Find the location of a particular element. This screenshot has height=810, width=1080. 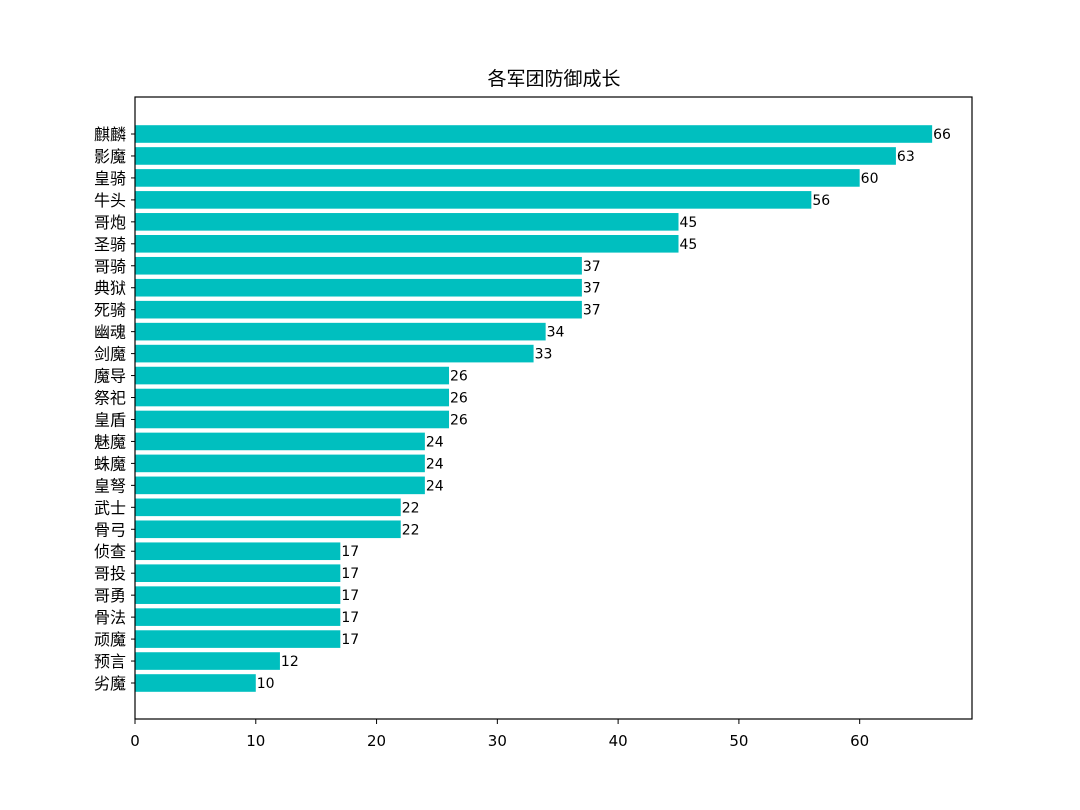

data-label: 33 is located at coordinates (544, 355).